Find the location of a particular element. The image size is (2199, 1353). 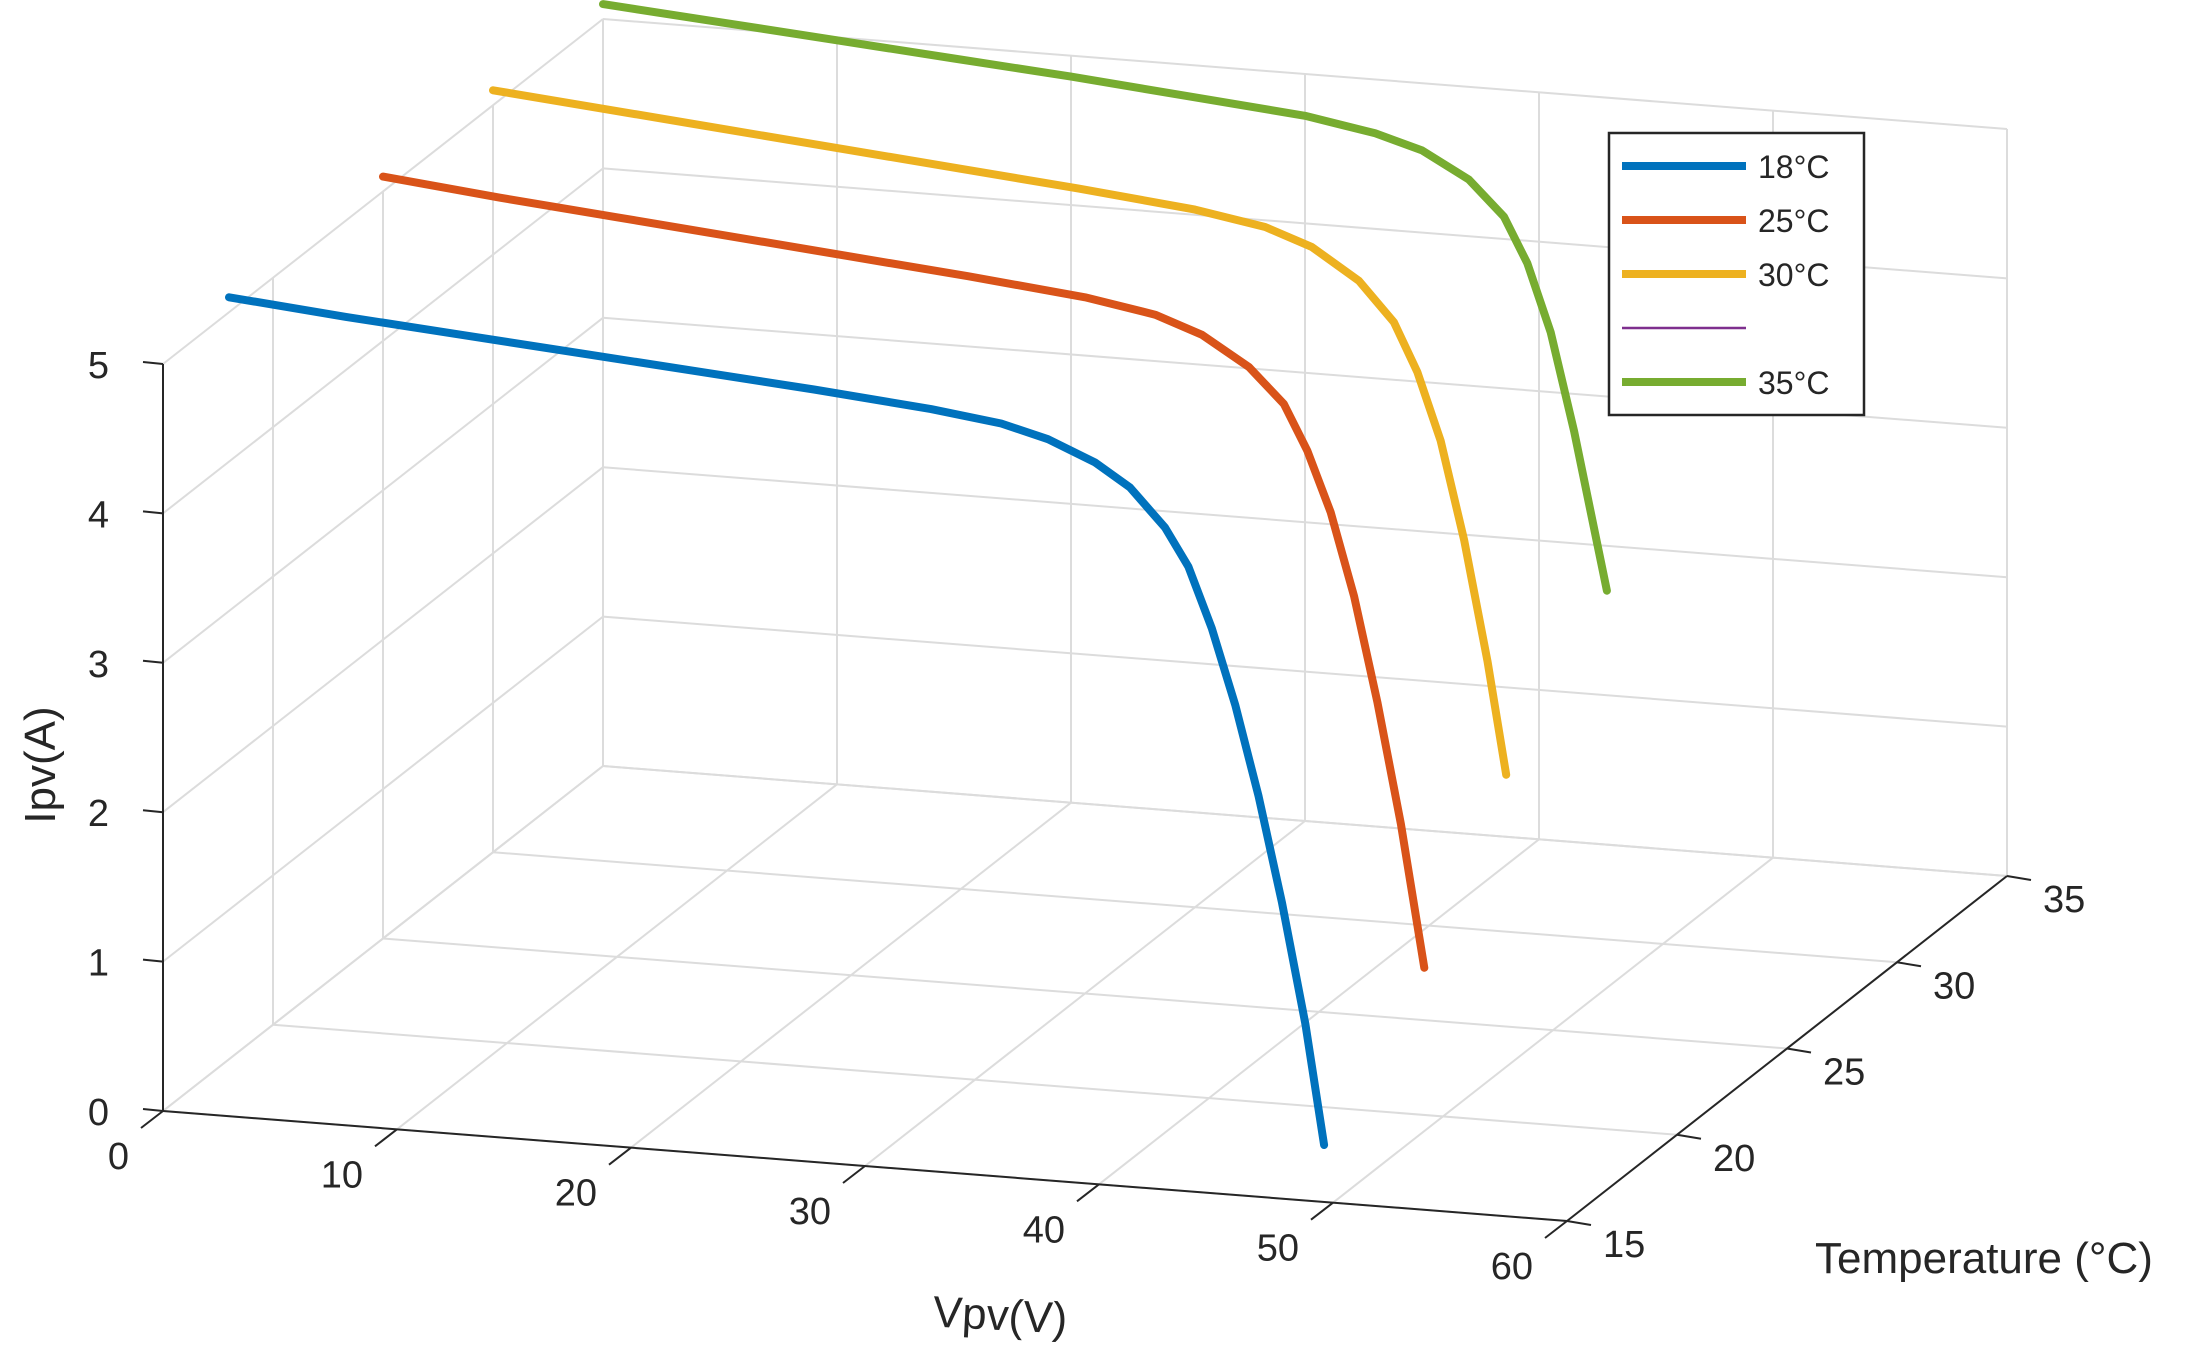

z-tick-label: 0 is located at coordinates (98, 1113).